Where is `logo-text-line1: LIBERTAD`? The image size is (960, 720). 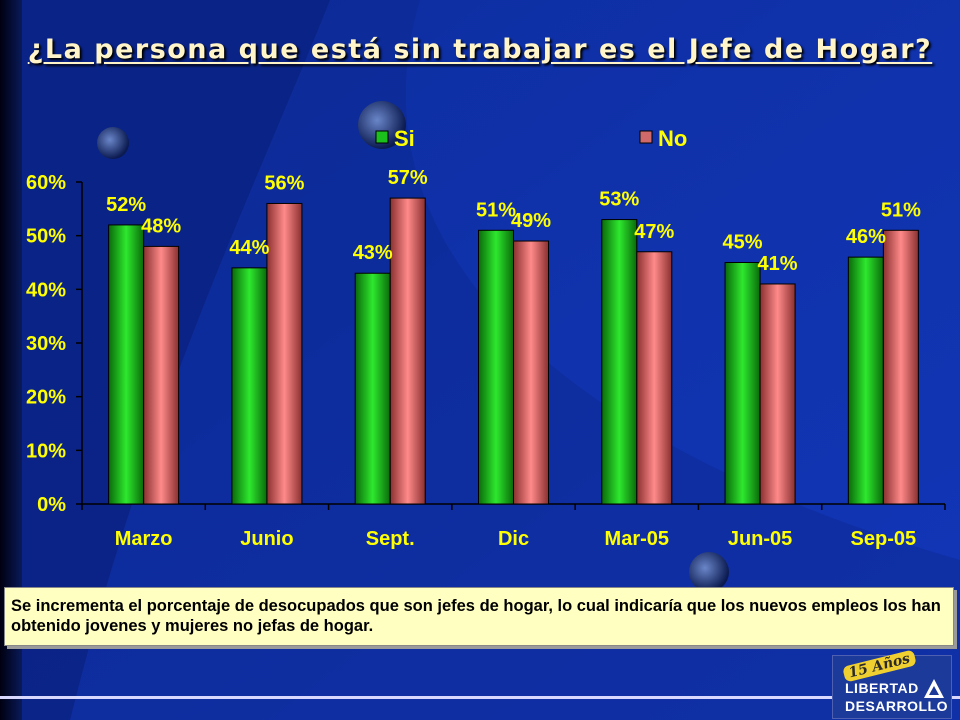
logo-text-line1: LIBERTAD is located at coordinates (882, 688).